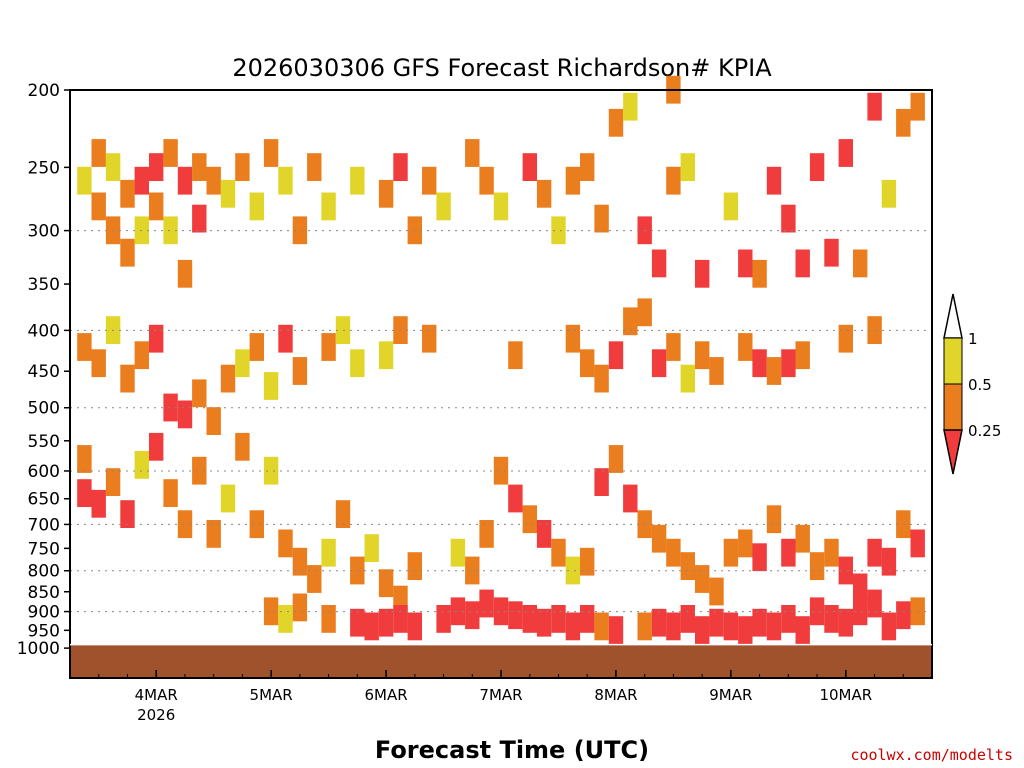 The width and height of the screenshot is (1024, 768). Describe the element at coordinates (980, 385) in the screenshot. I see `legend-label-0.5: 0.5` at that location.